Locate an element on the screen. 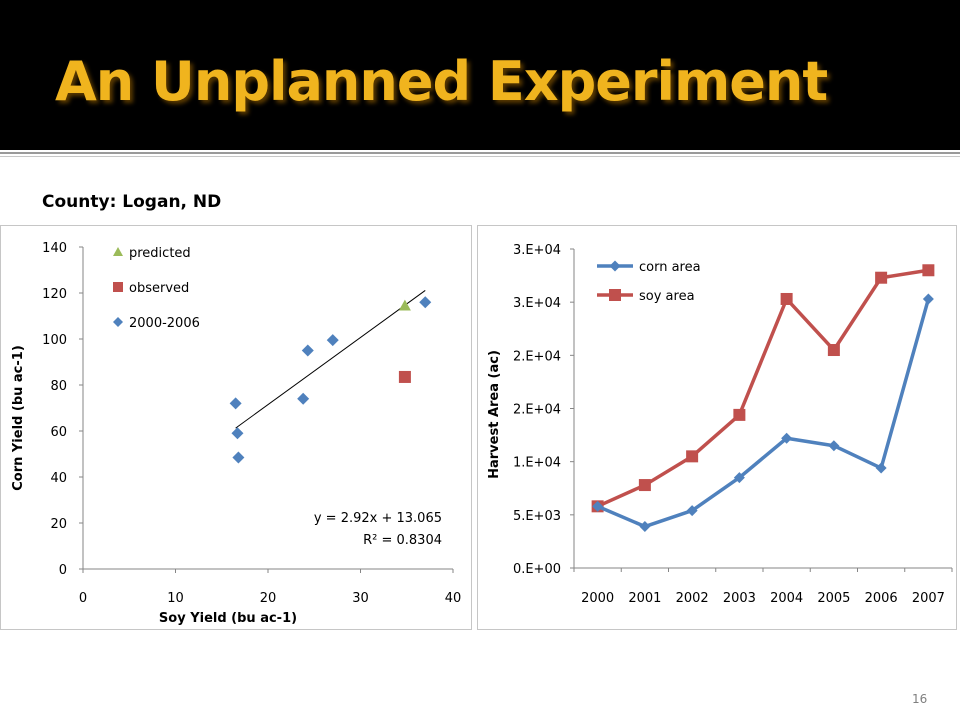  x-tick-label: 2002 is located at coordinates (692, 598).